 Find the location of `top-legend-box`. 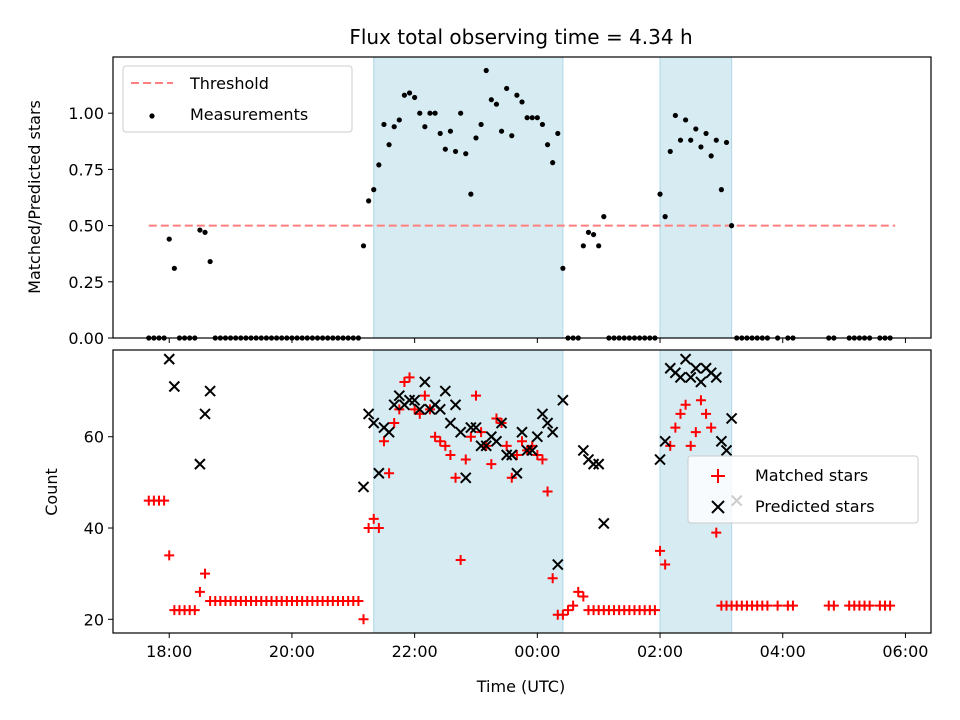

top-legend-box is located at coordinates (237, 99).